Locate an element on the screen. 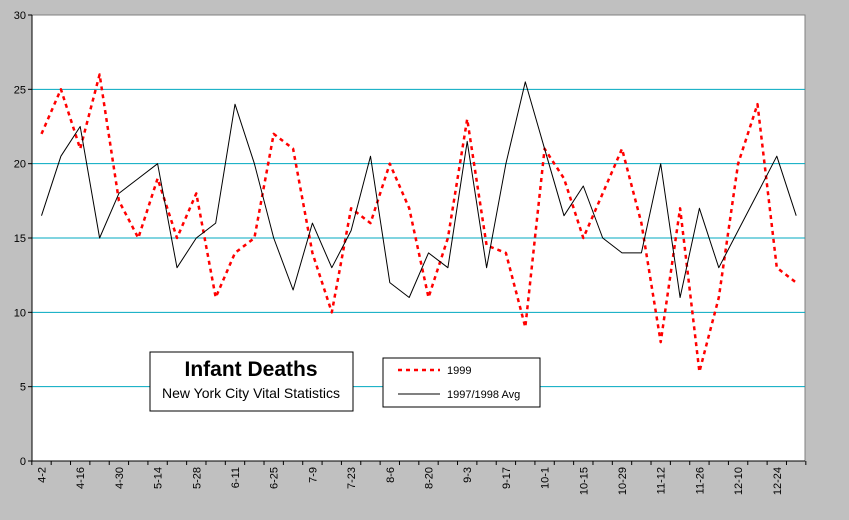  x-tick-label: 4-30 is located at coordinates (120, 478).